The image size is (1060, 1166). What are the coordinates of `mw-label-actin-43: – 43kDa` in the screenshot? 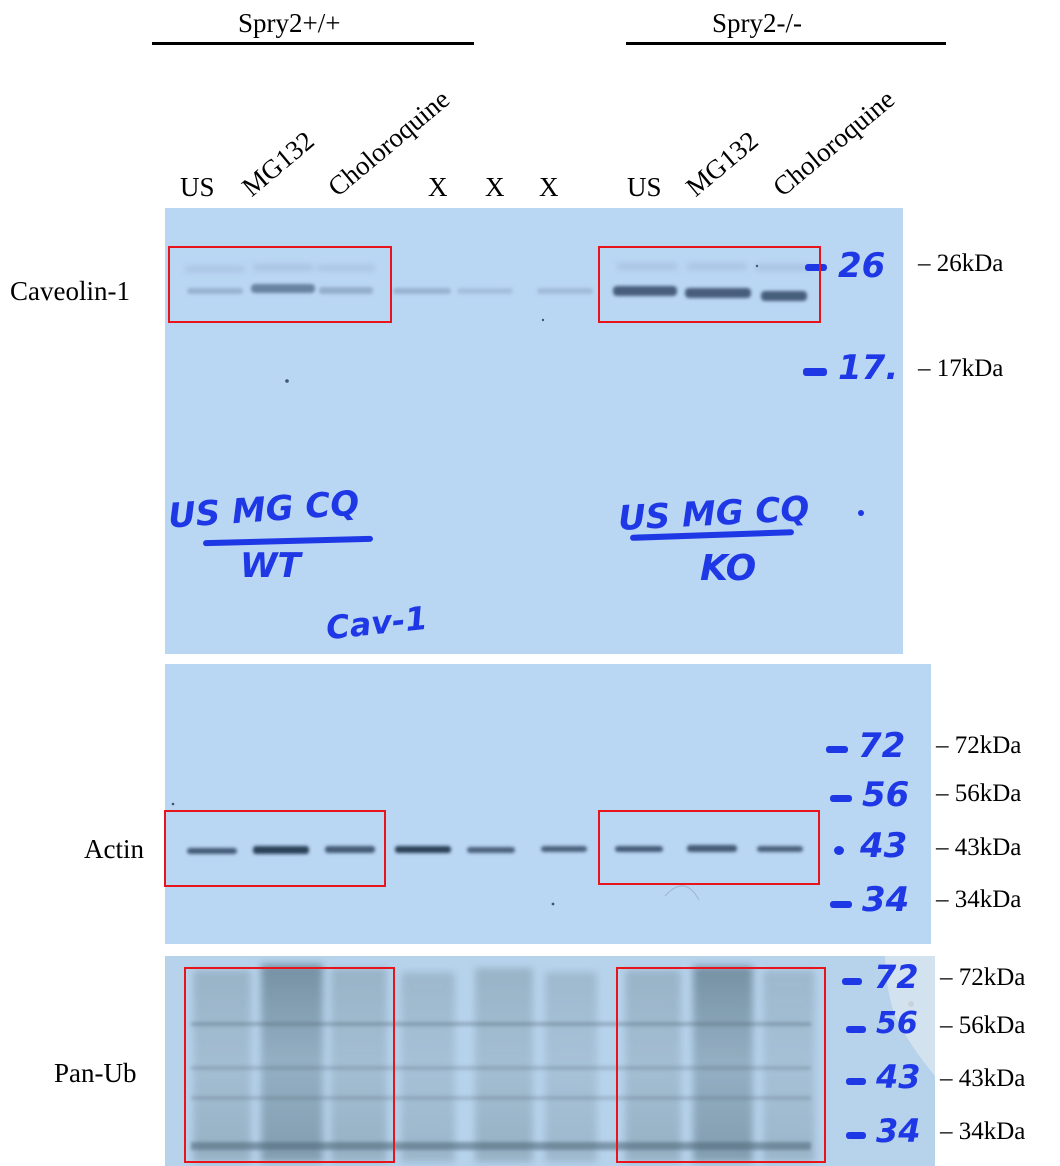 It's located at (979, 847).